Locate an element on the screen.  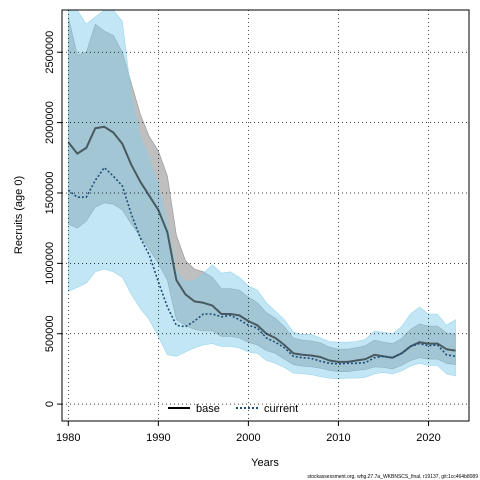
x-tick-label-2000: 2000 is located at coordinates (248, 438).